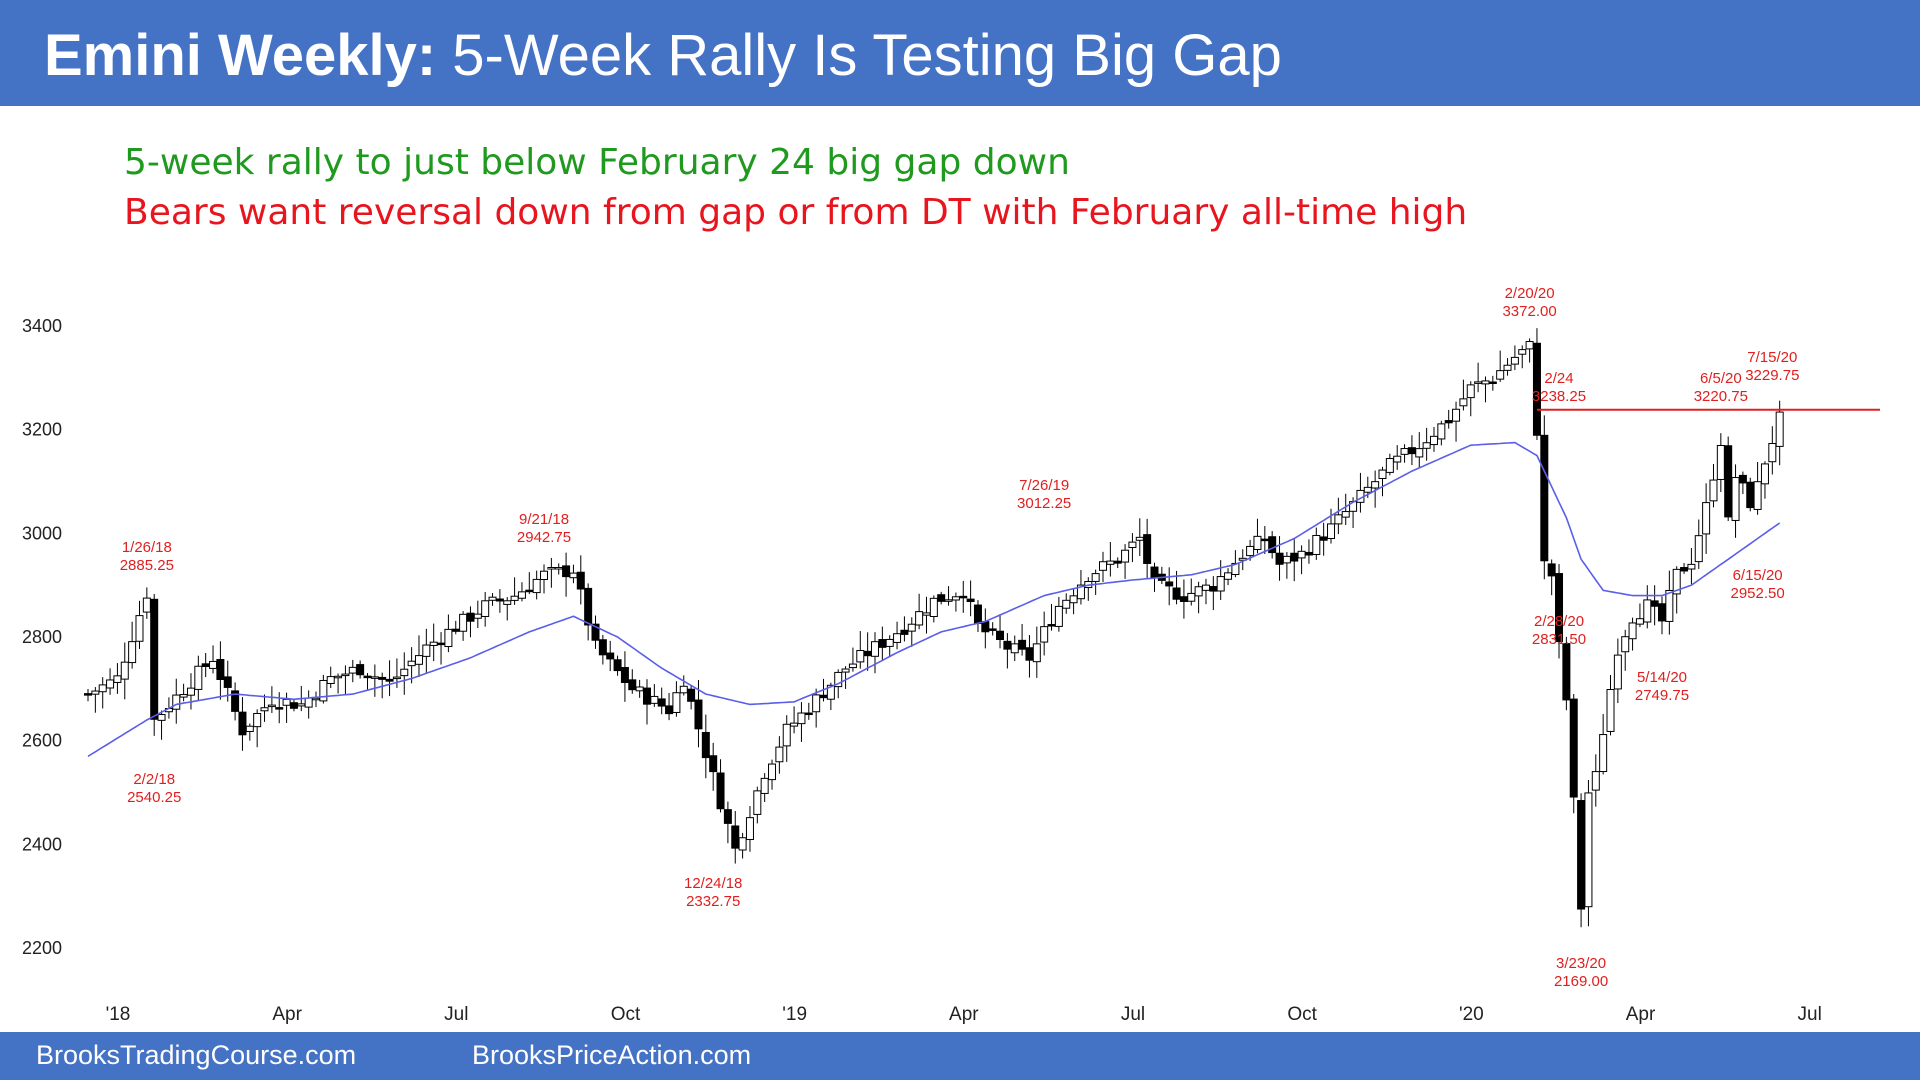 This screenshot has height=1080, width=1920. What do you see at coordinates (42, 844) in the screenshot?
I see `y-tick-label: 2400` at bounding box center [42, 844].